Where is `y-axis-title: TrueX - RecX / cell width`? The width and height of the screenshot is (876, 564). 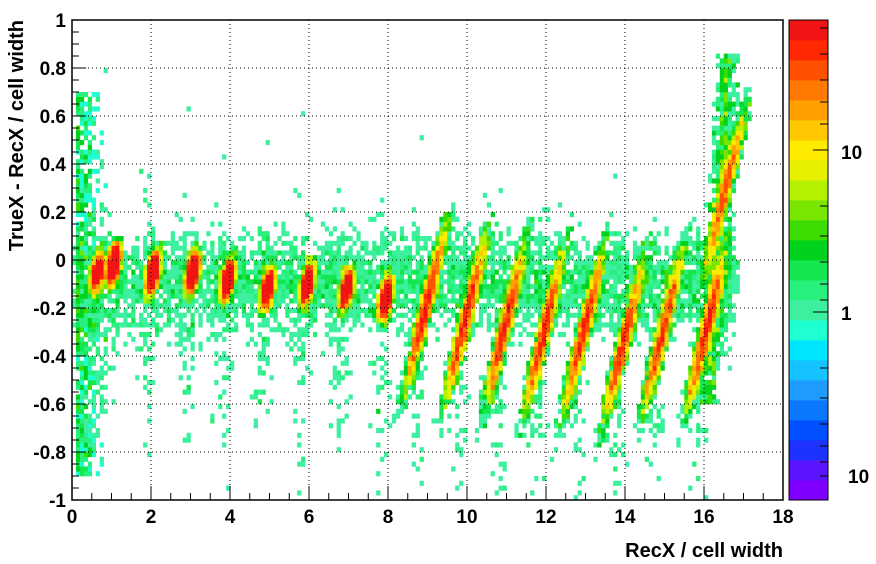
y-axis-title: TrueX - RecX / cell width is located at coordinates (17, 135).